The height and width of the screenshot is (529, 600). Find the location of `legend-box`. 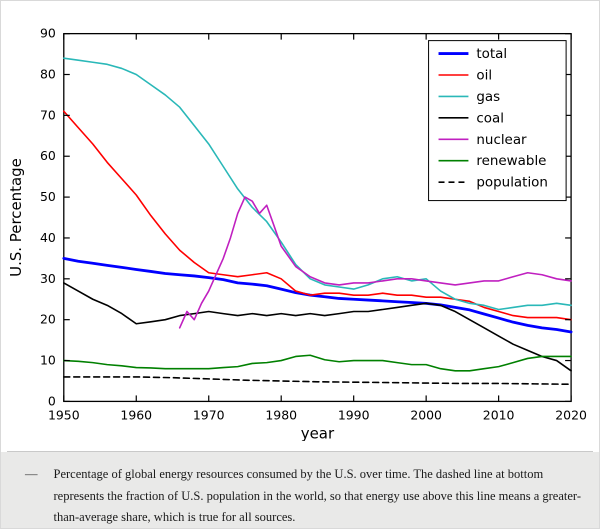

legend-box is located at coordinates (497, 121).